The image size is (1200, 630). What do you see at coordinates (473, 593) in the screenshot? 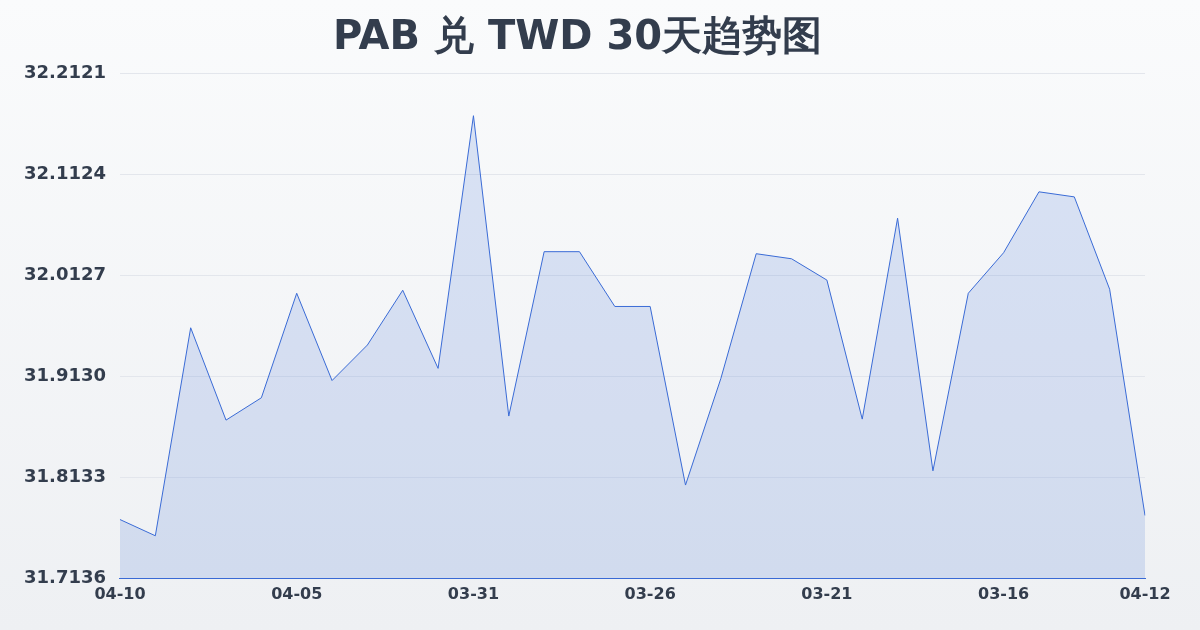
I see `x-tick-label: 03-31` at bounding box center [473, 593].